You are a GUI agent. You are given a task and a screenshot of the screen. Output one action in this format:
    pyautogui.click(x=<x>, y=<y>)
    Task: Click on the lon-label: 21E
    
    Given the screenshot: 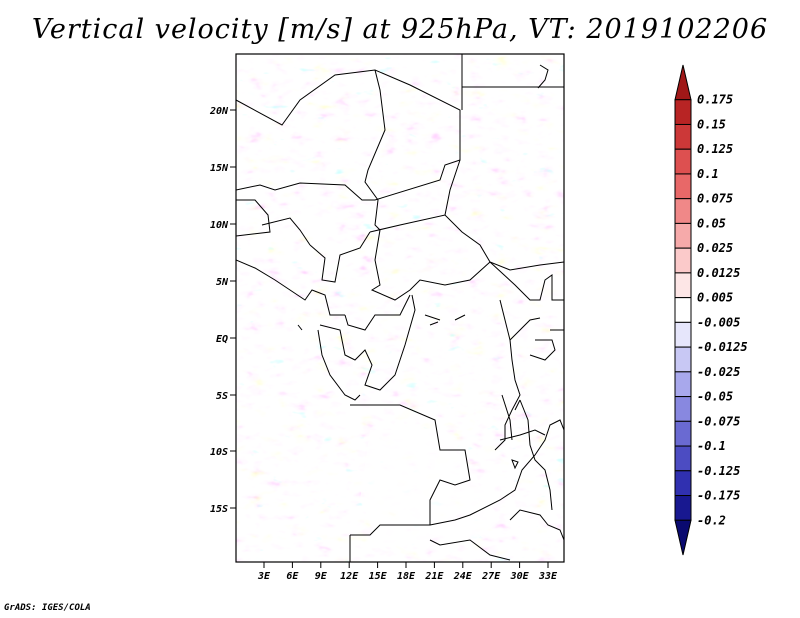 What is the action you would take?
    pyautogui.click(x=434, y=576)
    